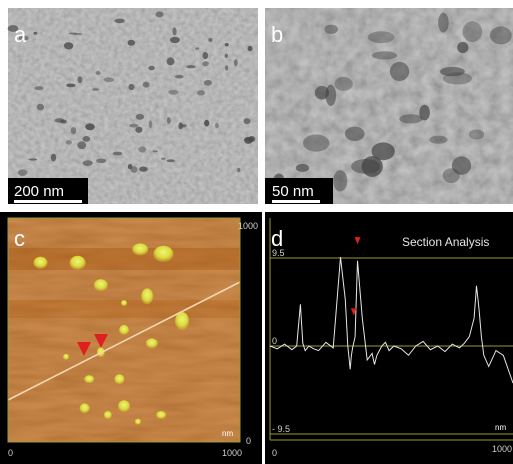 The height and width of the screenshot is (464, 513). I want to click on panel-d-y-ticks: 9.5 0 - 9.5, so click(281, 341).